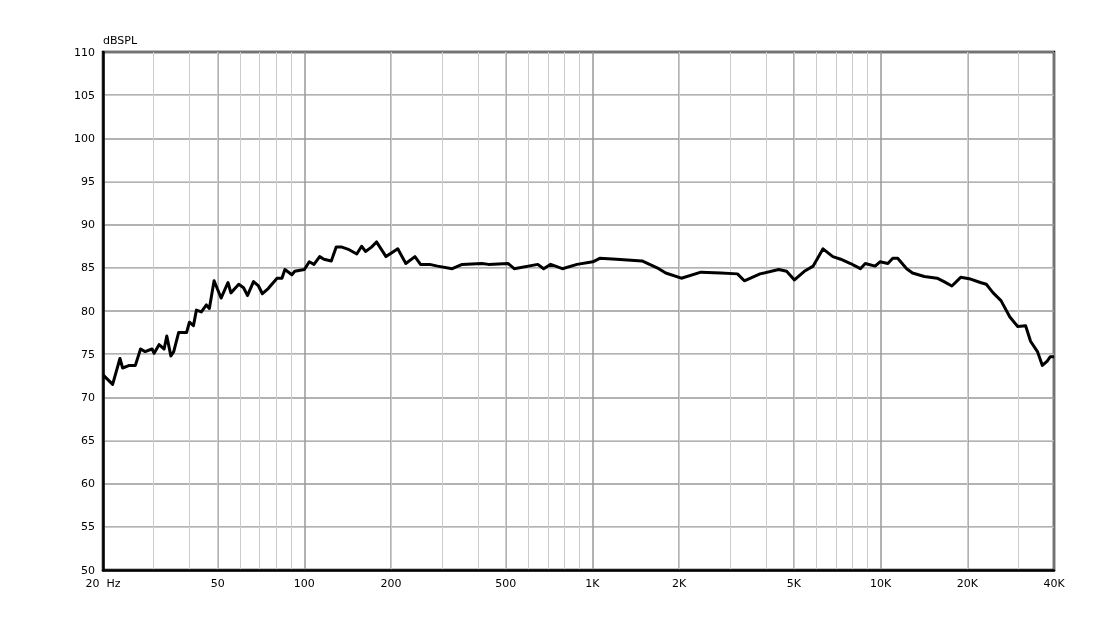 This screenshot has height=625, width=1110. What do you see at coordinates (88, 225) in the screenshot?
I see `y-tick-label: 90` at bounding box center [88, 225].